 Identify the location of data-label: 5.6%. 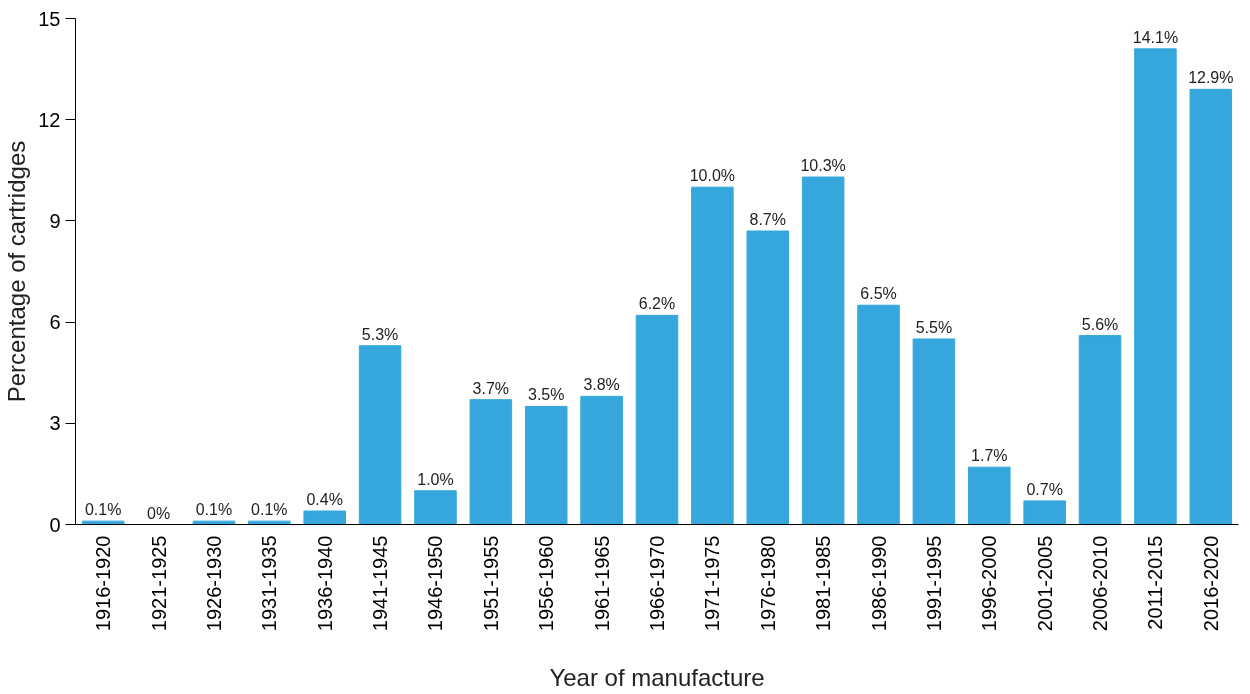
(1100, 324).